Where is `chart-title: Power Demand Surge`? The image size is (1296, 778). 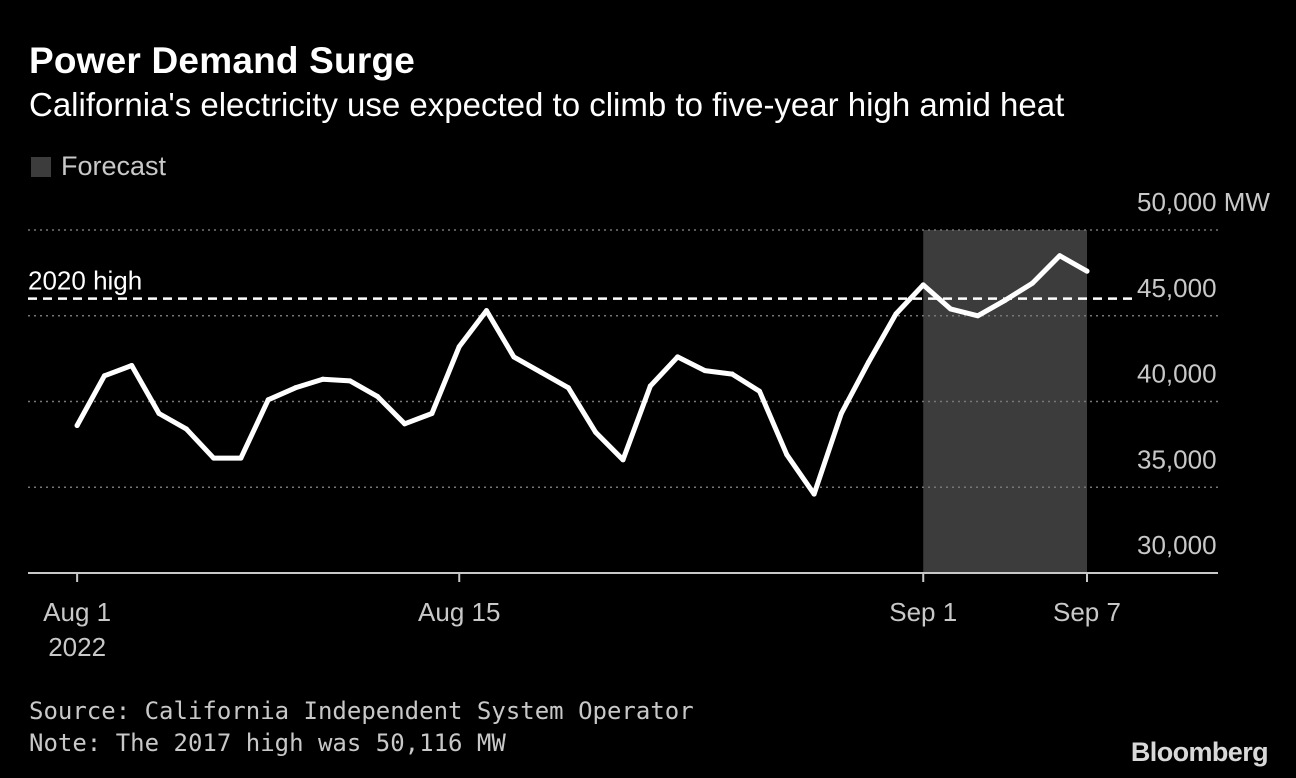 chart-title: Power Demand Surge is located at coordinates (222, 60).